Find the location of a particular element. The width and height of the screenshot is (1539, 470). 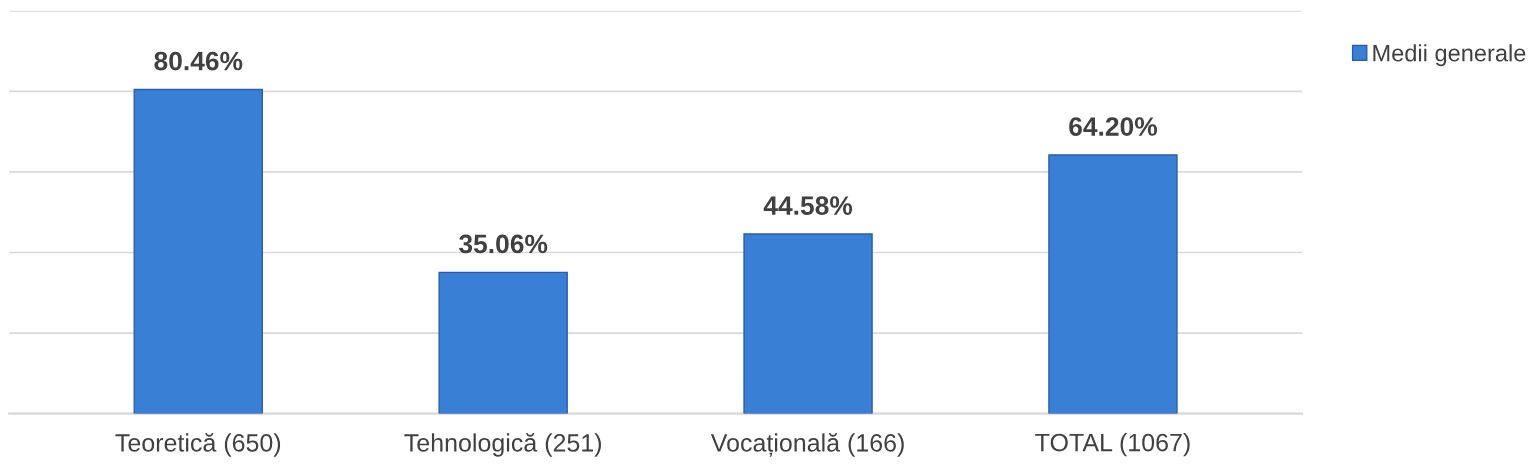

x-tick-label: TOTAL (1067) is located at coordinates (1112, 445).